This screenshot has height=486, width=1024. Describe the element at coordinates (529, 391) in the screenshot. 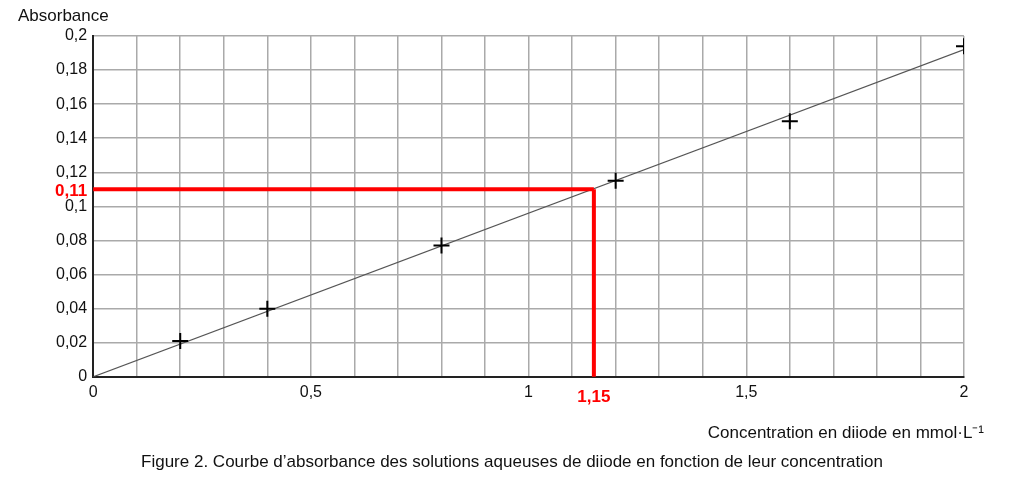

I see `x-tick-label: 1` at that location.